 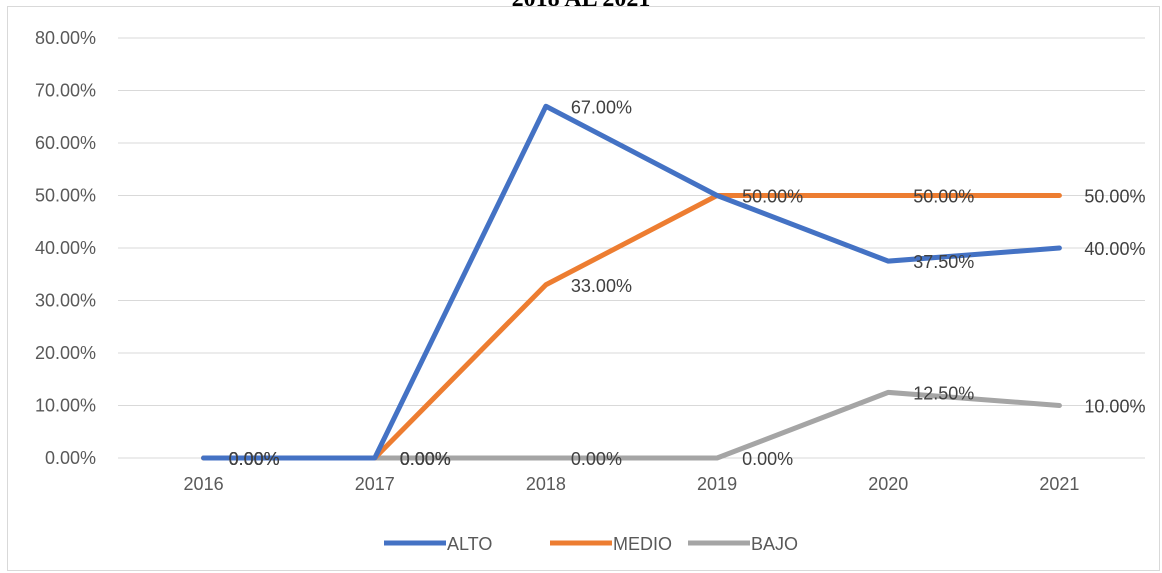 I want to click on data-label-bajo: 12.50%, so click(x=943, y=393).